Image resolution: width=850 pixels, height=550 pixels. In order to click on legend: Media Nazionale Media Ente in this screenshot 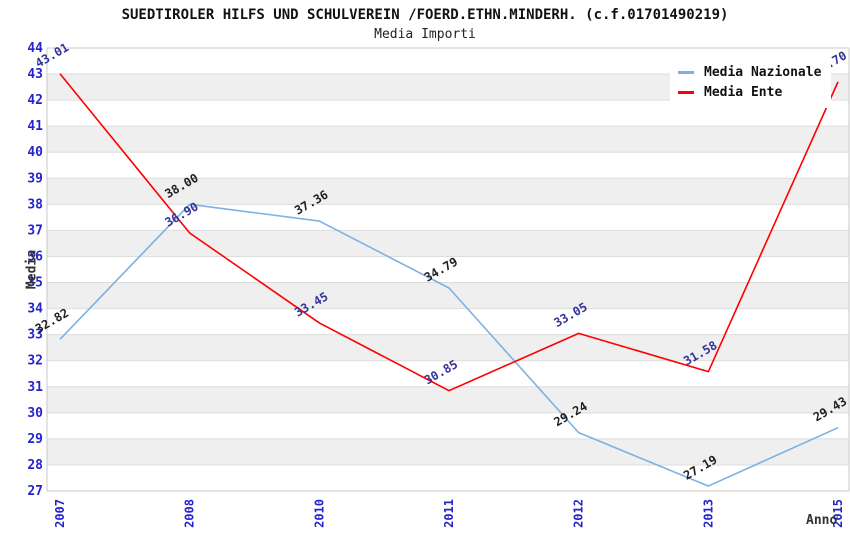, I will do `click(751, 82)`.